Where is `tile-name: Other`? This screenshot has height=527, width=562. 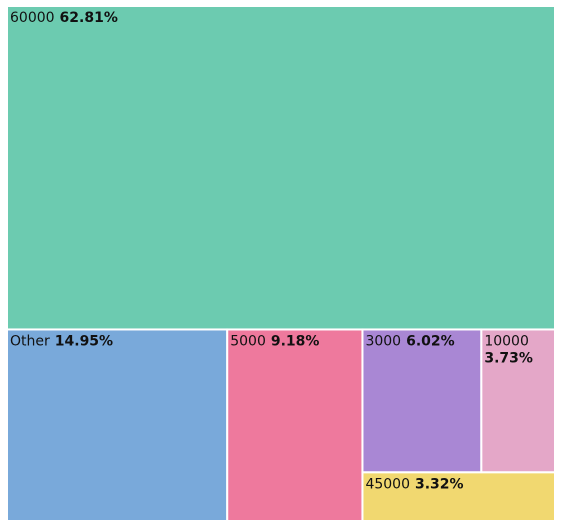
tile-name: Other is located at coordinates (30, 341).